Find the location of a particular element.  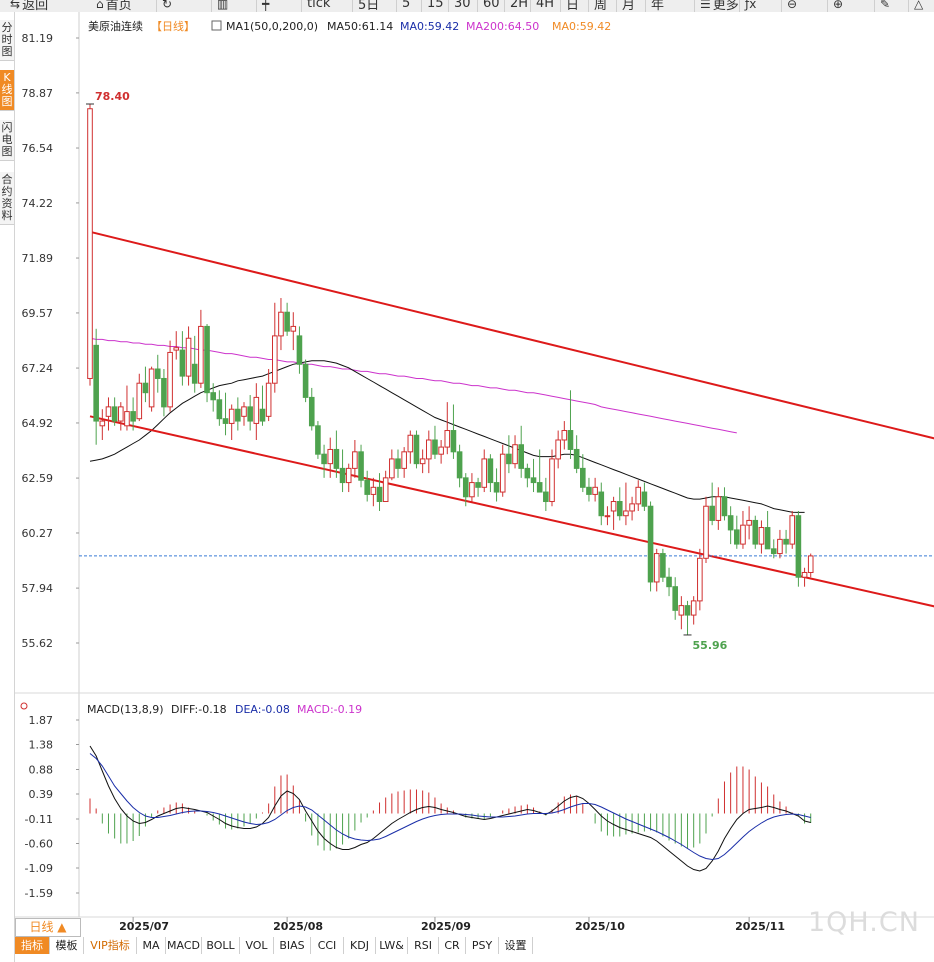

period-selector-button: 日线 ▲ is located at coordinates (48, 927).